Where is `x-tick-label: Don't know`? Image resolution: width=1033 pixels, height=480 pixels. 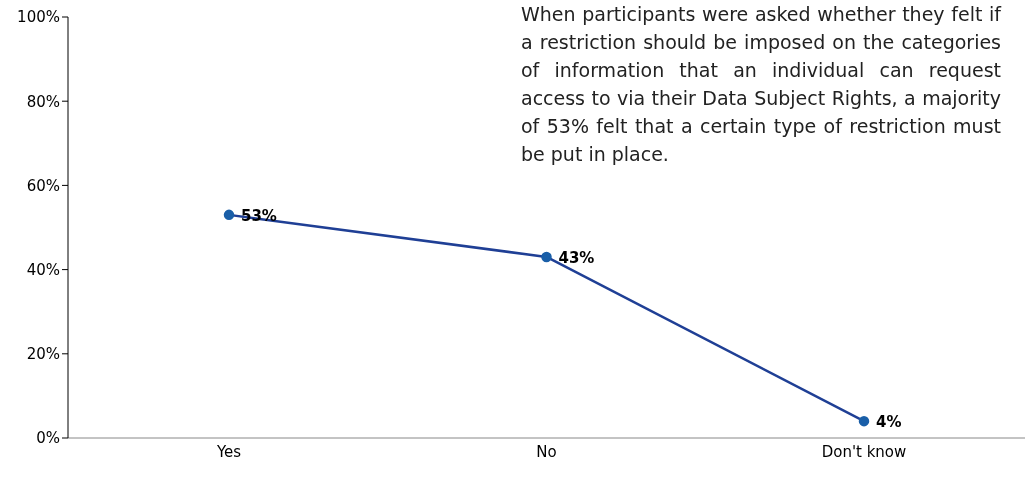
x-tick-label: Don't know is located at coordinates (864, 451).